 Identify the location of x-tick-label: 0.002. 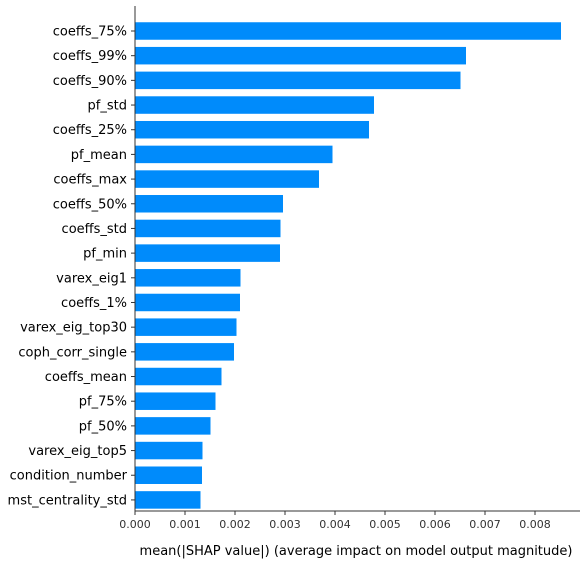
(235, 524).